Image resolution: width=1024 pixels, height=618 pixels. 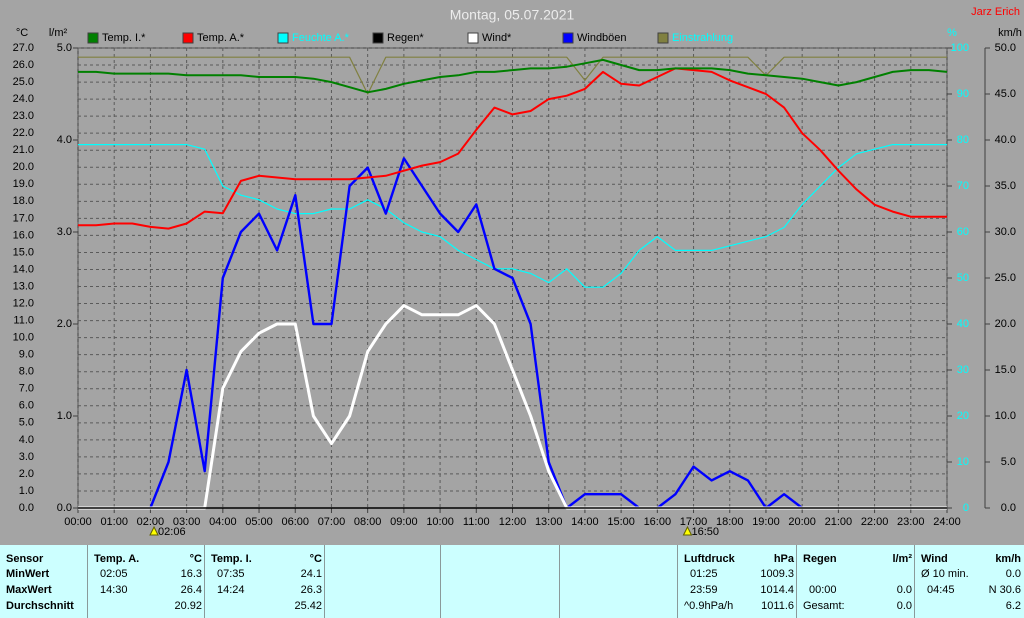 What do you see at coordinates (114, 590) in the screenshot?
I see `cell-time: 14:30` at bounding box center [114, 590].